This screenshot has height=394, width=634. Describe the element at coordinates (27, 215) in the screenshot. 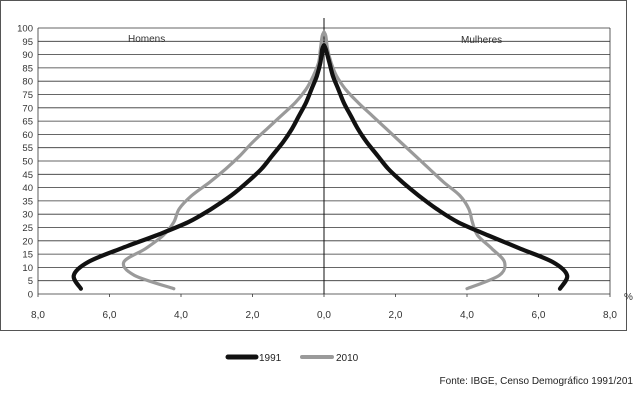

I see `y-tick-label: 30` at that location.